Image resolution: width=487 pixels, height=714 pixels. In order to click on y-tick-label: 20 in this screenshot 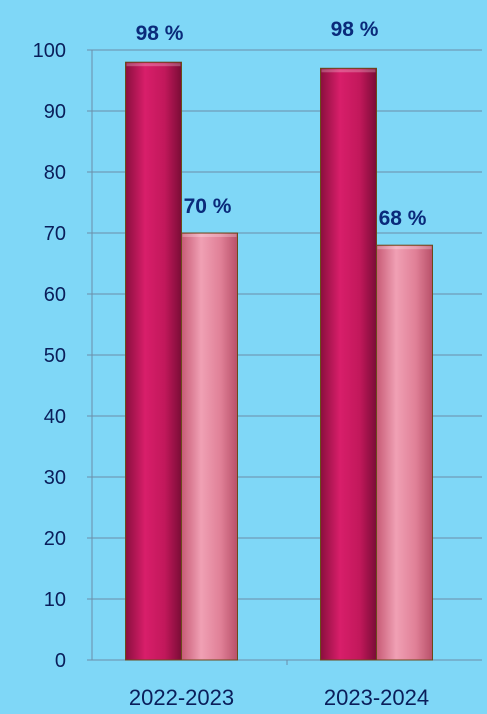, I will do `click(55, 539)`.